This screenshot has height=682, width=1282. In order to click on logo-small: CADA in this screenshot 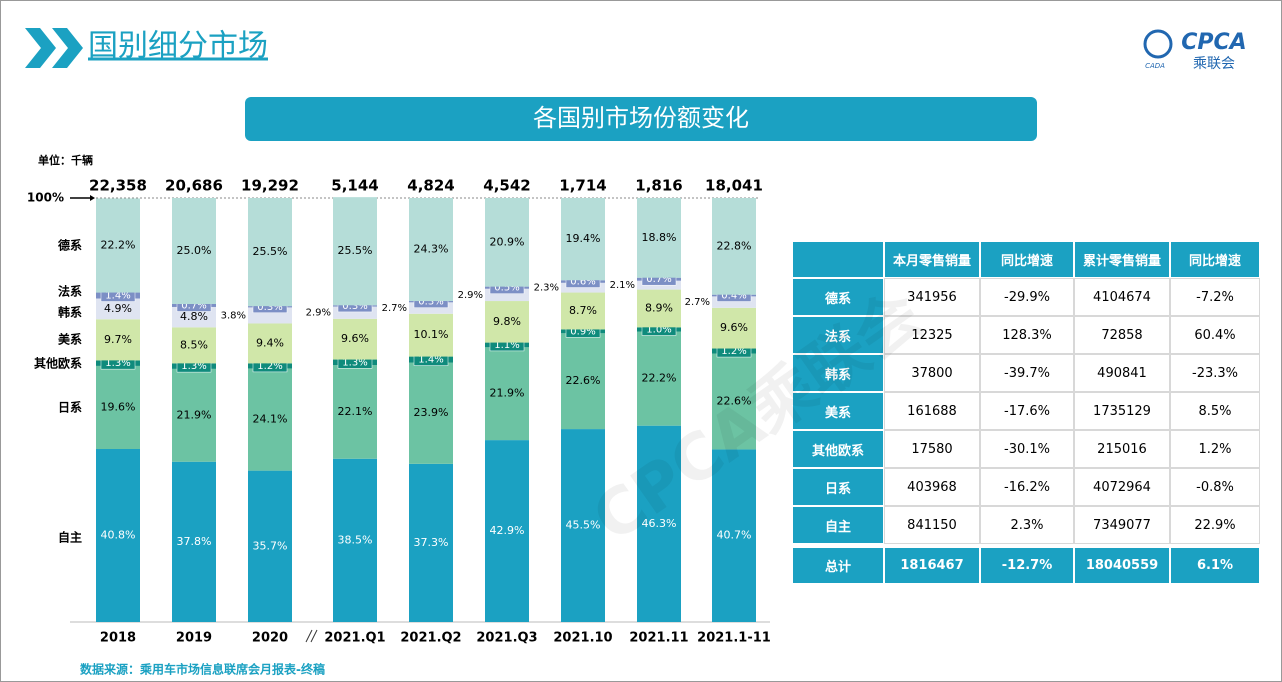, I will do `click(1155, 66)`.